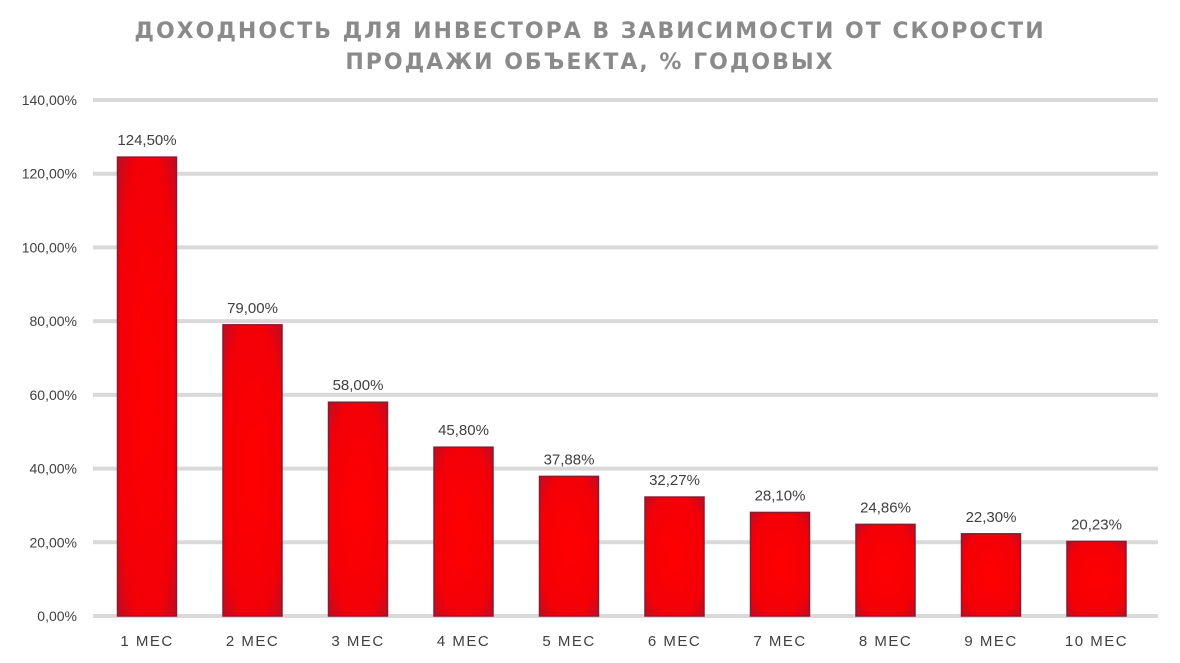  I want to click on data-label: 37,88%, so click(569, 459).